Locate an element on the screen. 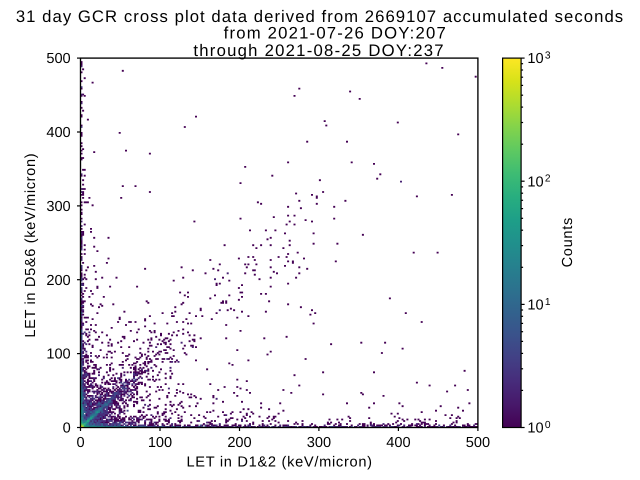 The height and width of the screenshot is (480, 640). svg-text: LET in D1&2 (keV/micron) is located at coordinates (279, 462).